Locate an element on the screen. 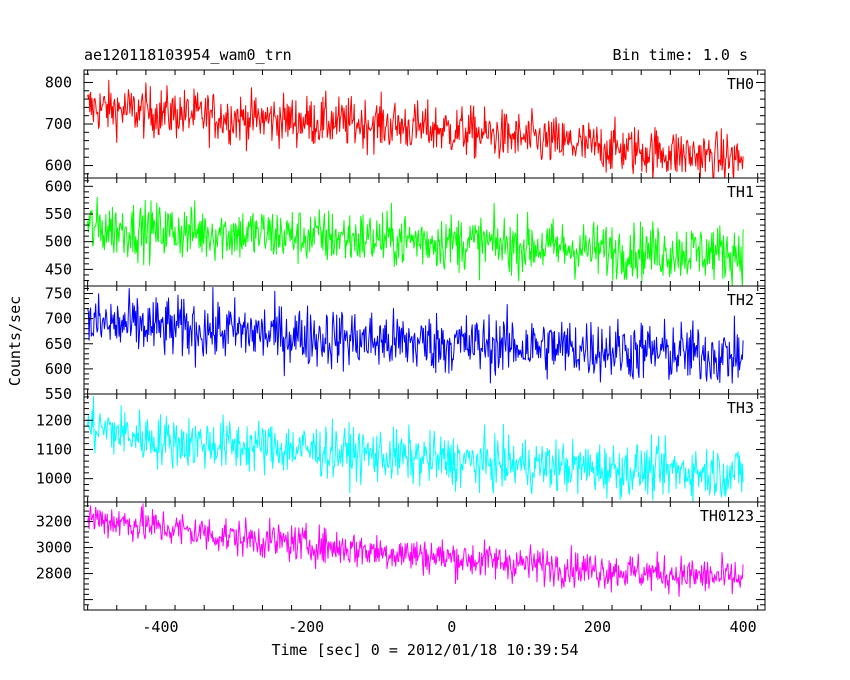 This screenshot has height=680, width=850. y-tick-label: 3000 is located at coordinates (54, 548).